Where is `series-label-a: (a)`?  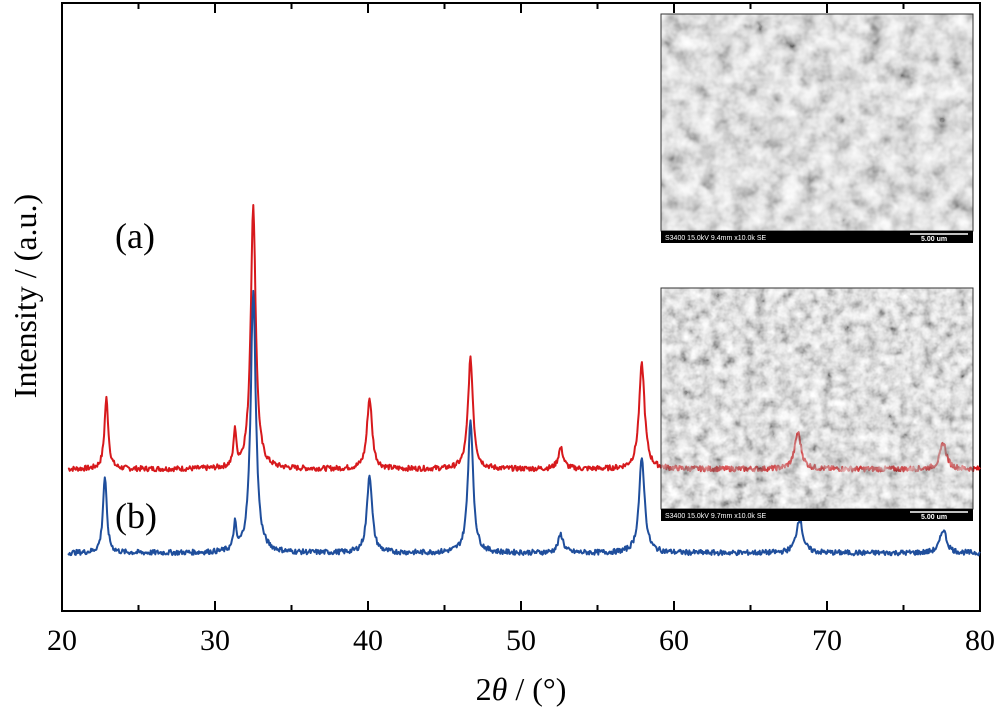
series-label-a: (a) is located at coordinates (135, 236).